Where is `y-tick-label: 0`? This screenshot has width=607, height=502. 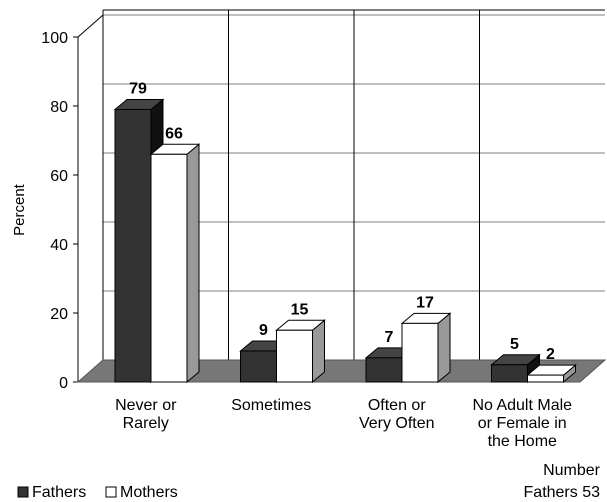
y-tick-label: 0 is located at coordinates (63, 383).